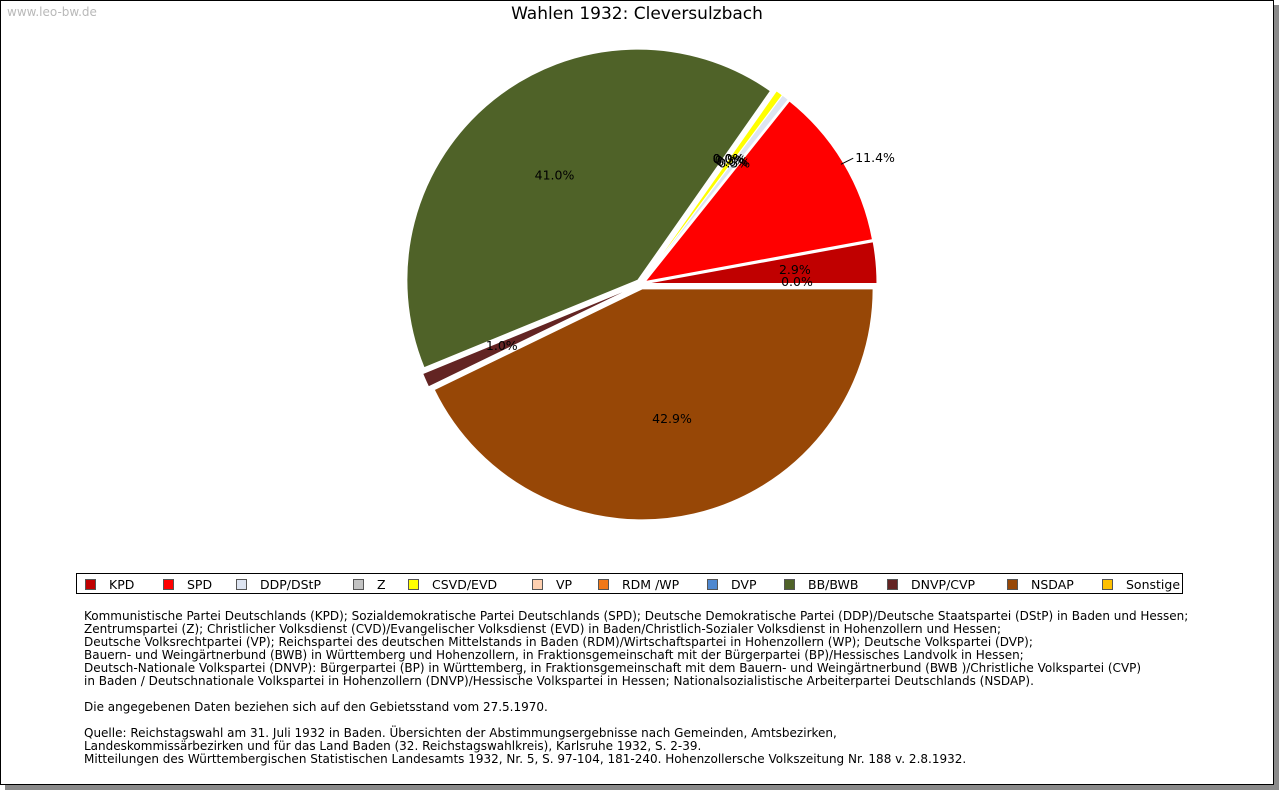 The height and width of the screenshot is (791, 1280). Describe the element at coordinates (1052, 584) in the screenshot. I see `legend-label: NSDAP` at that location.